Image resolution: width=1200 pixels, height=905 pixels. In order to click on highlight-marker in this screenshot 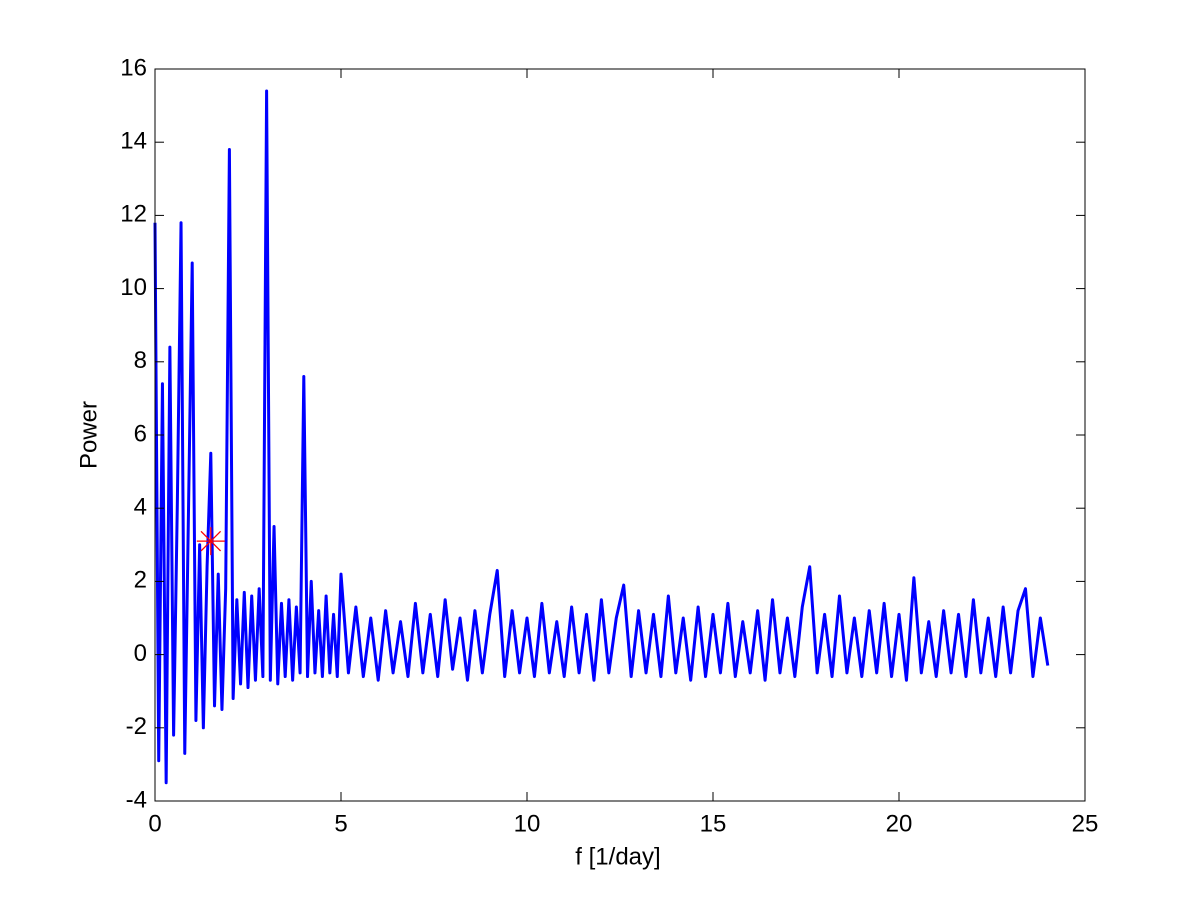, I will do `click(210, 541)`.